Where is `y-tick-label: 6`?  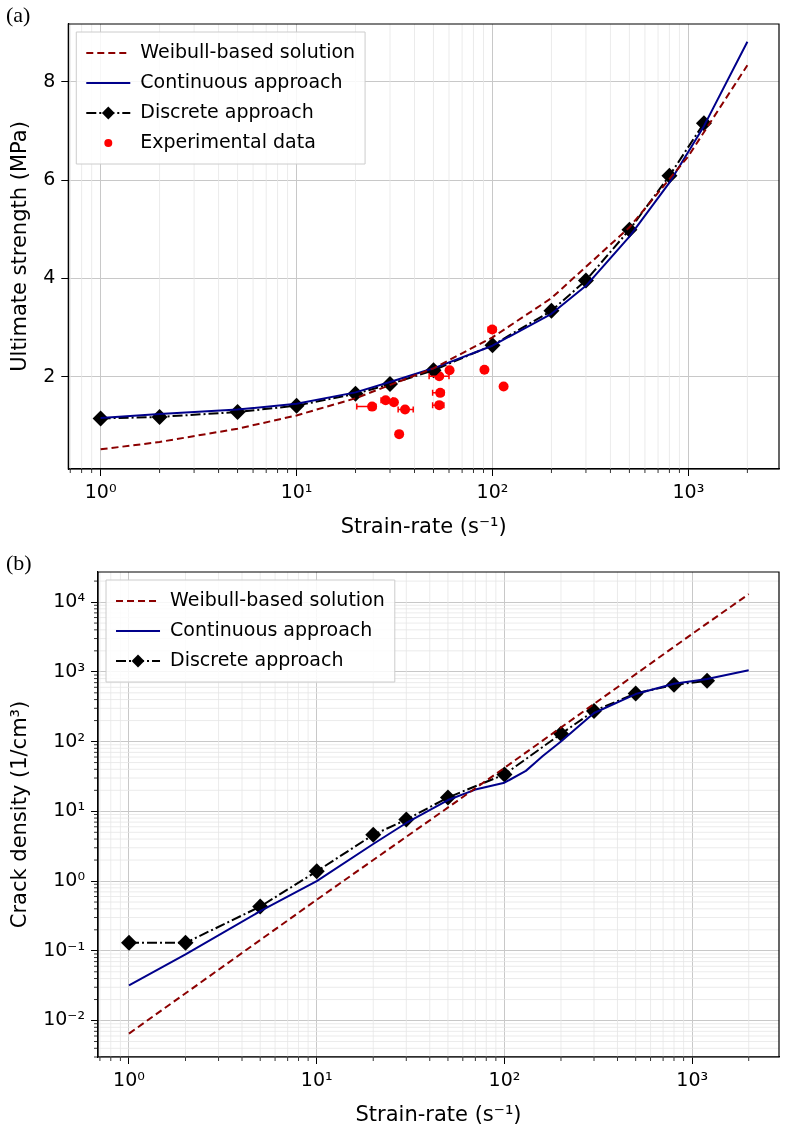 y-tick-label: 6 is located at coordinates (49, 178).